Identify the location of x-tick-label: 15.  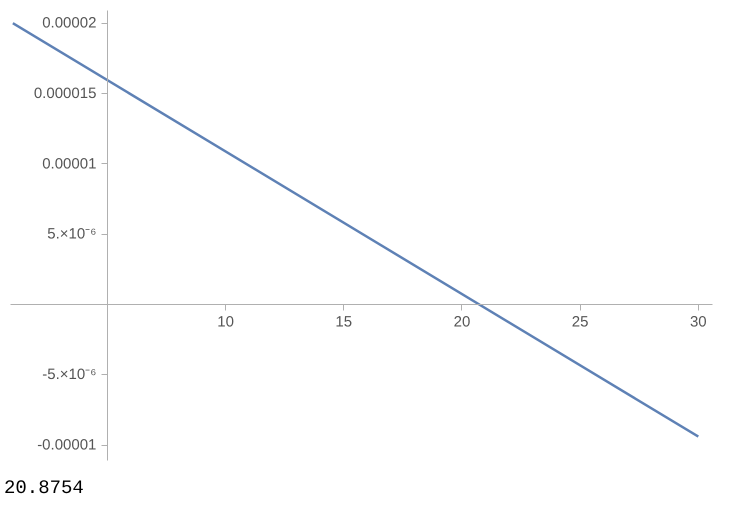
(343, 321).